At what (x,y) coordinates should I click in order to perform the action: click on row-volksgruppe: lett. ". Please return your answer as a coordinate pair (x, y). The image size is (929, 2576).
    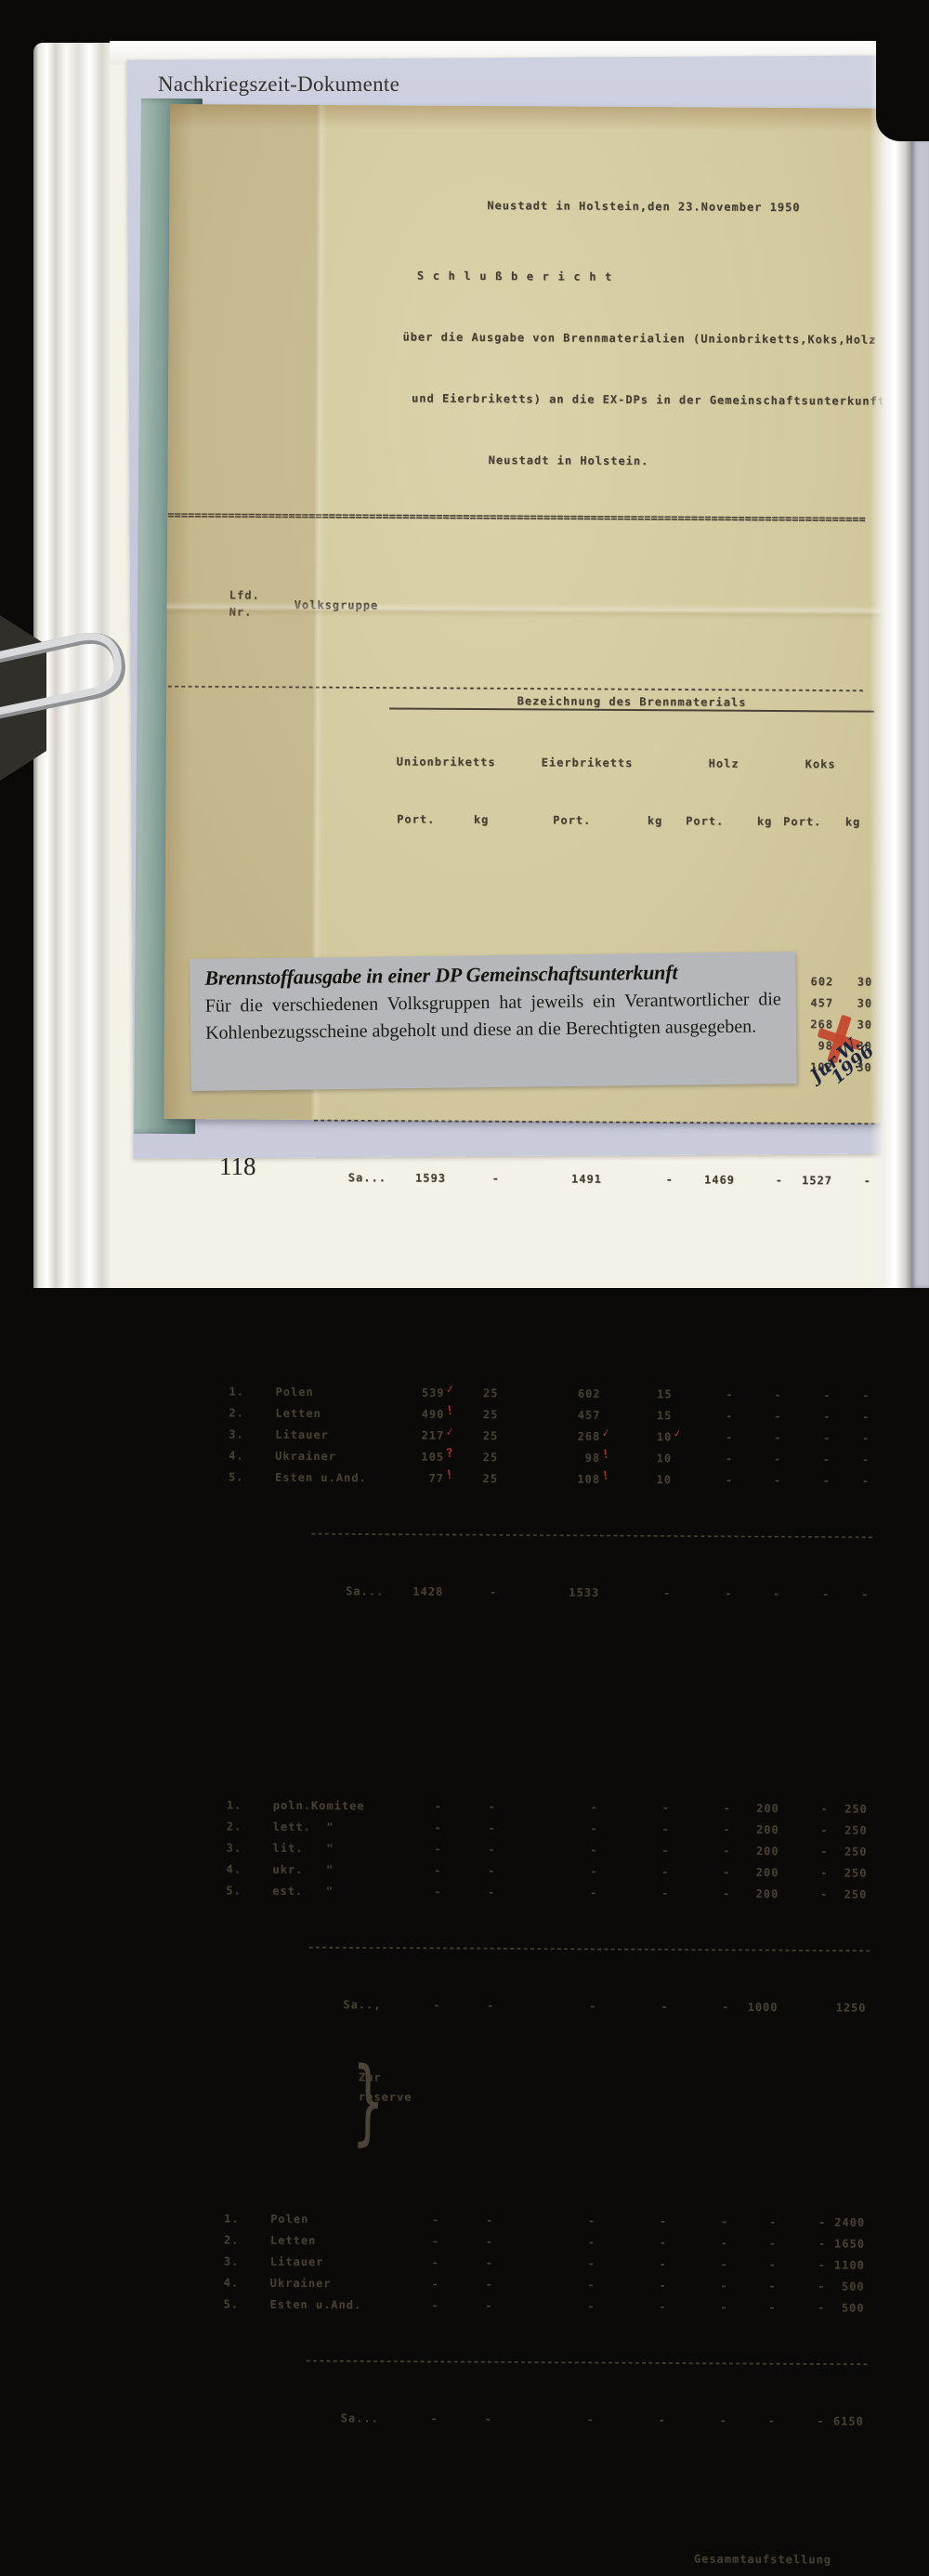
    Looking at the image, I should click on (328, 1828).